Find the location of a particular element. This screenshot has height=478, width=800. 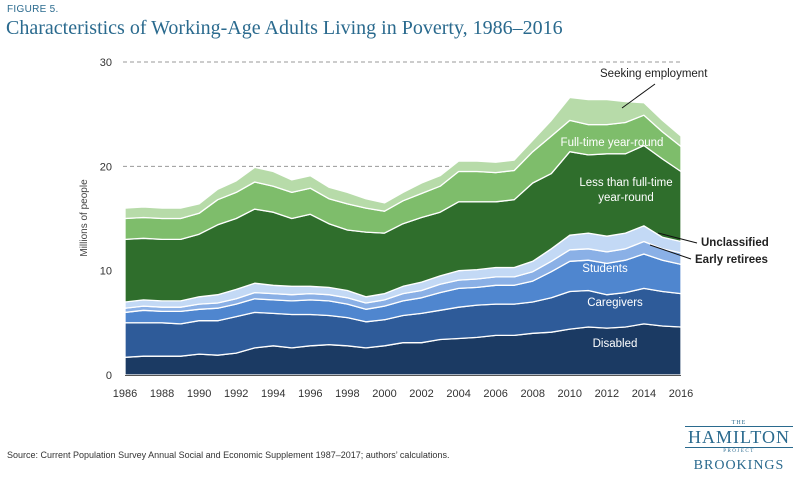

x-tick-label: 1992 is located at coordinates (236, 394).